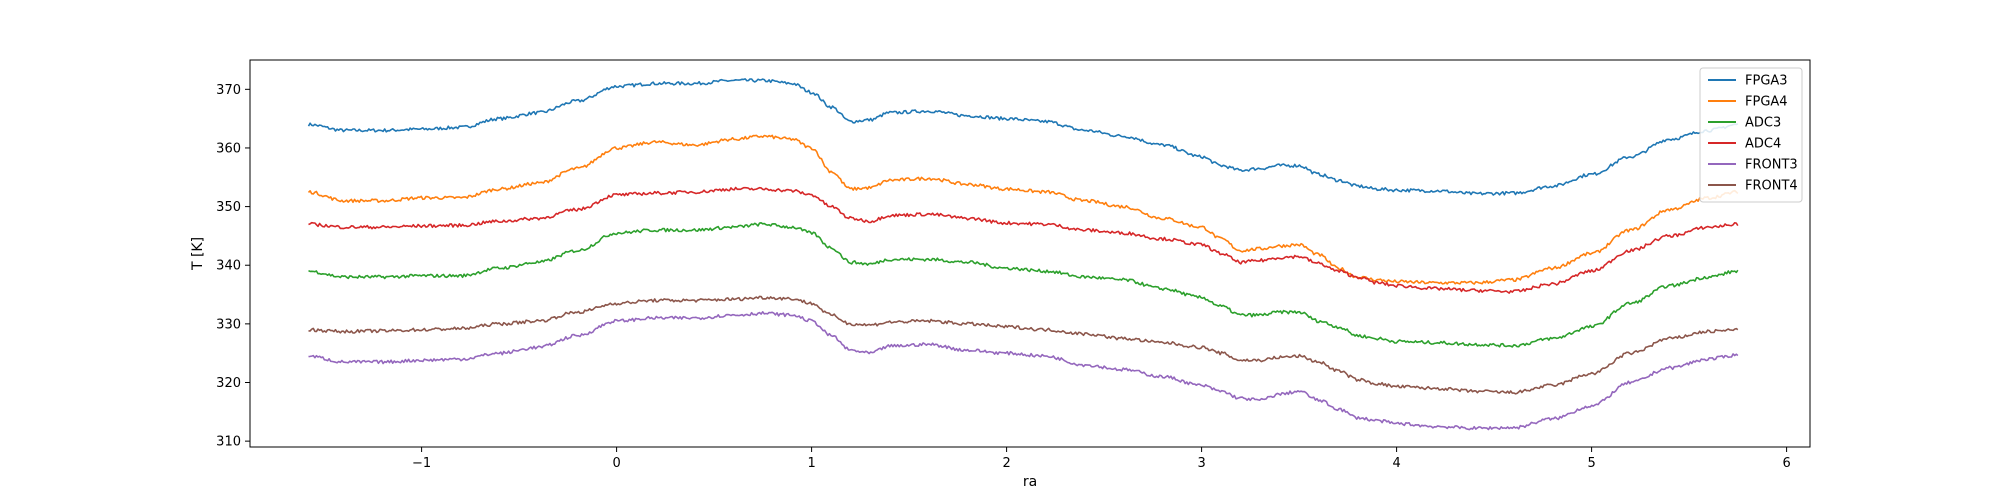  I want to click on x-tick-label: 1, so click(811, 463).